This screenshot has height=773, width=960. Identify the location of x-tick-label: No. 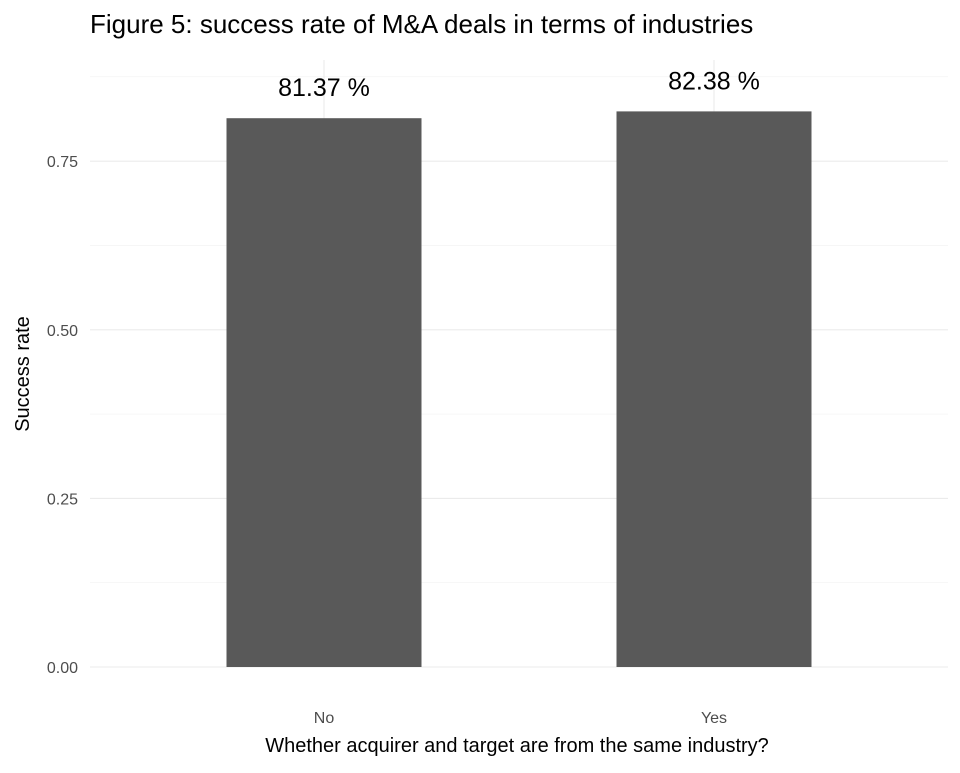
(324, 718).